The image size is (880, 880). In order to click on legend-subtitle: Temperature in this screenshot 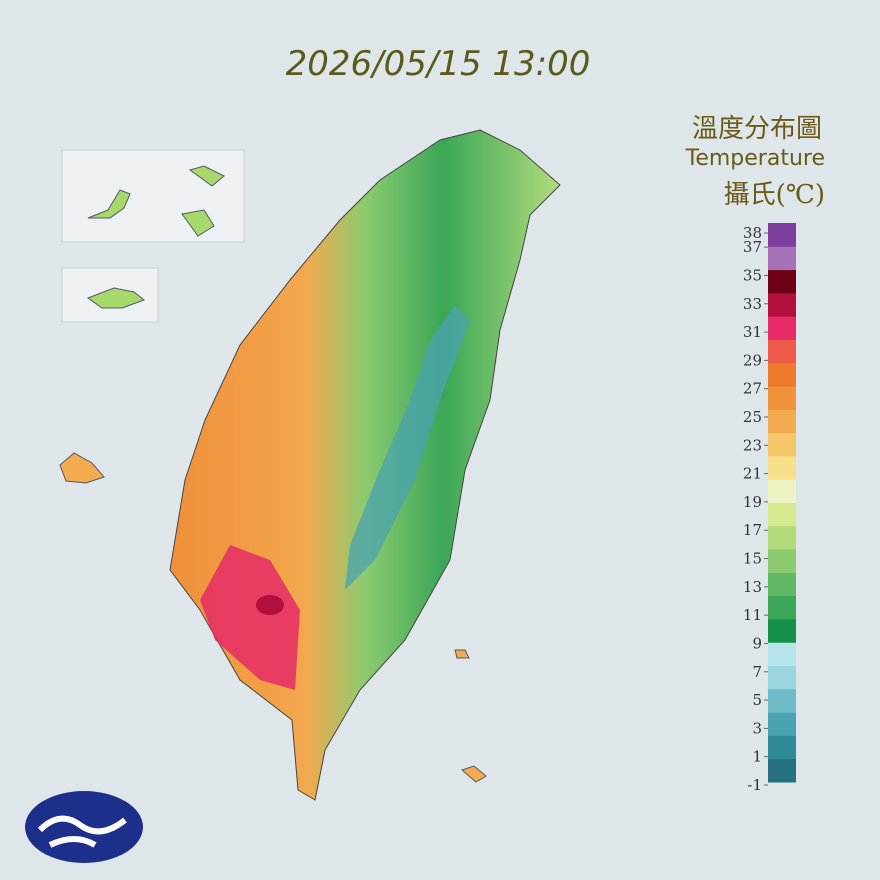, I will do `click(755, 158)`.